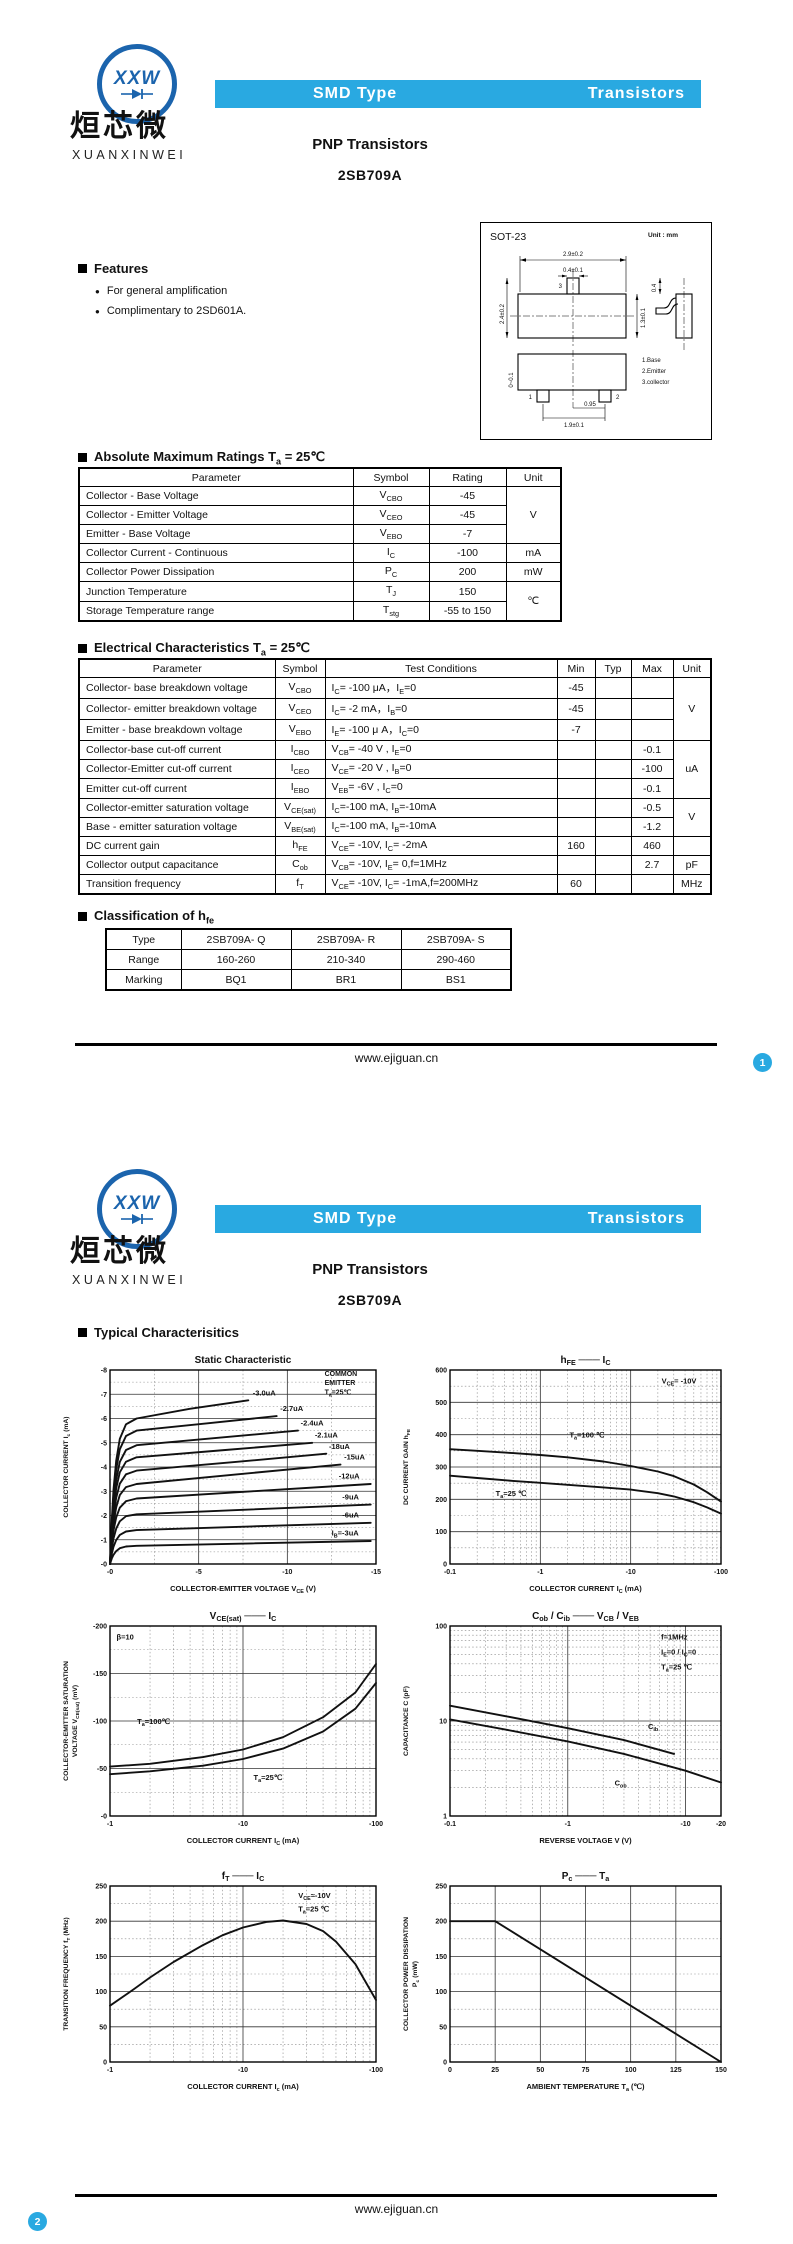 This screenshot has width=793, height=2244. Describe the element at coordinates (495, 2070) in the screenshot. I see `svg-text: 25` at that location.